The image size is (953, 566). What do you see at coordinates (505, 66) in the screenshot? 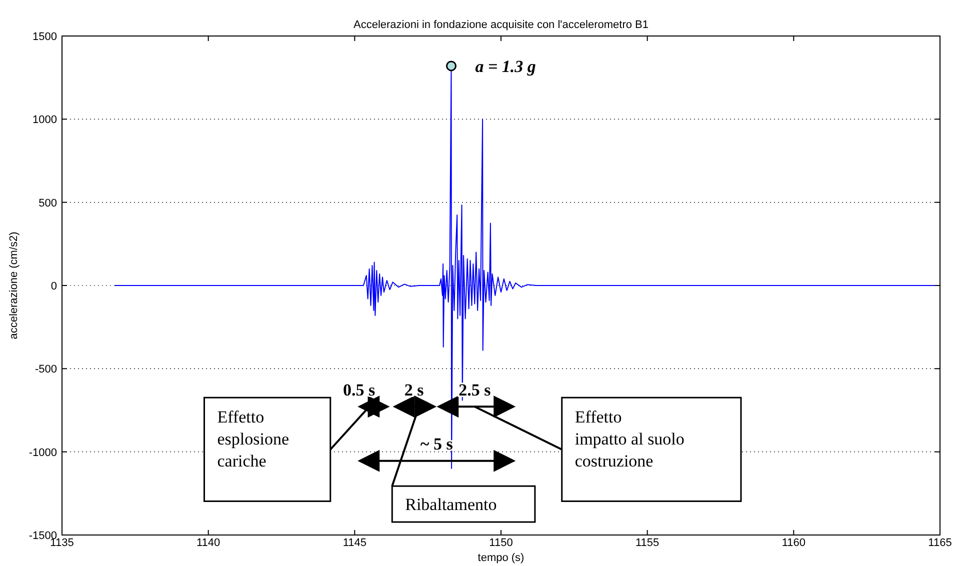
I see `annotation: a = 1.3 g` at bounding box center [505, 66].